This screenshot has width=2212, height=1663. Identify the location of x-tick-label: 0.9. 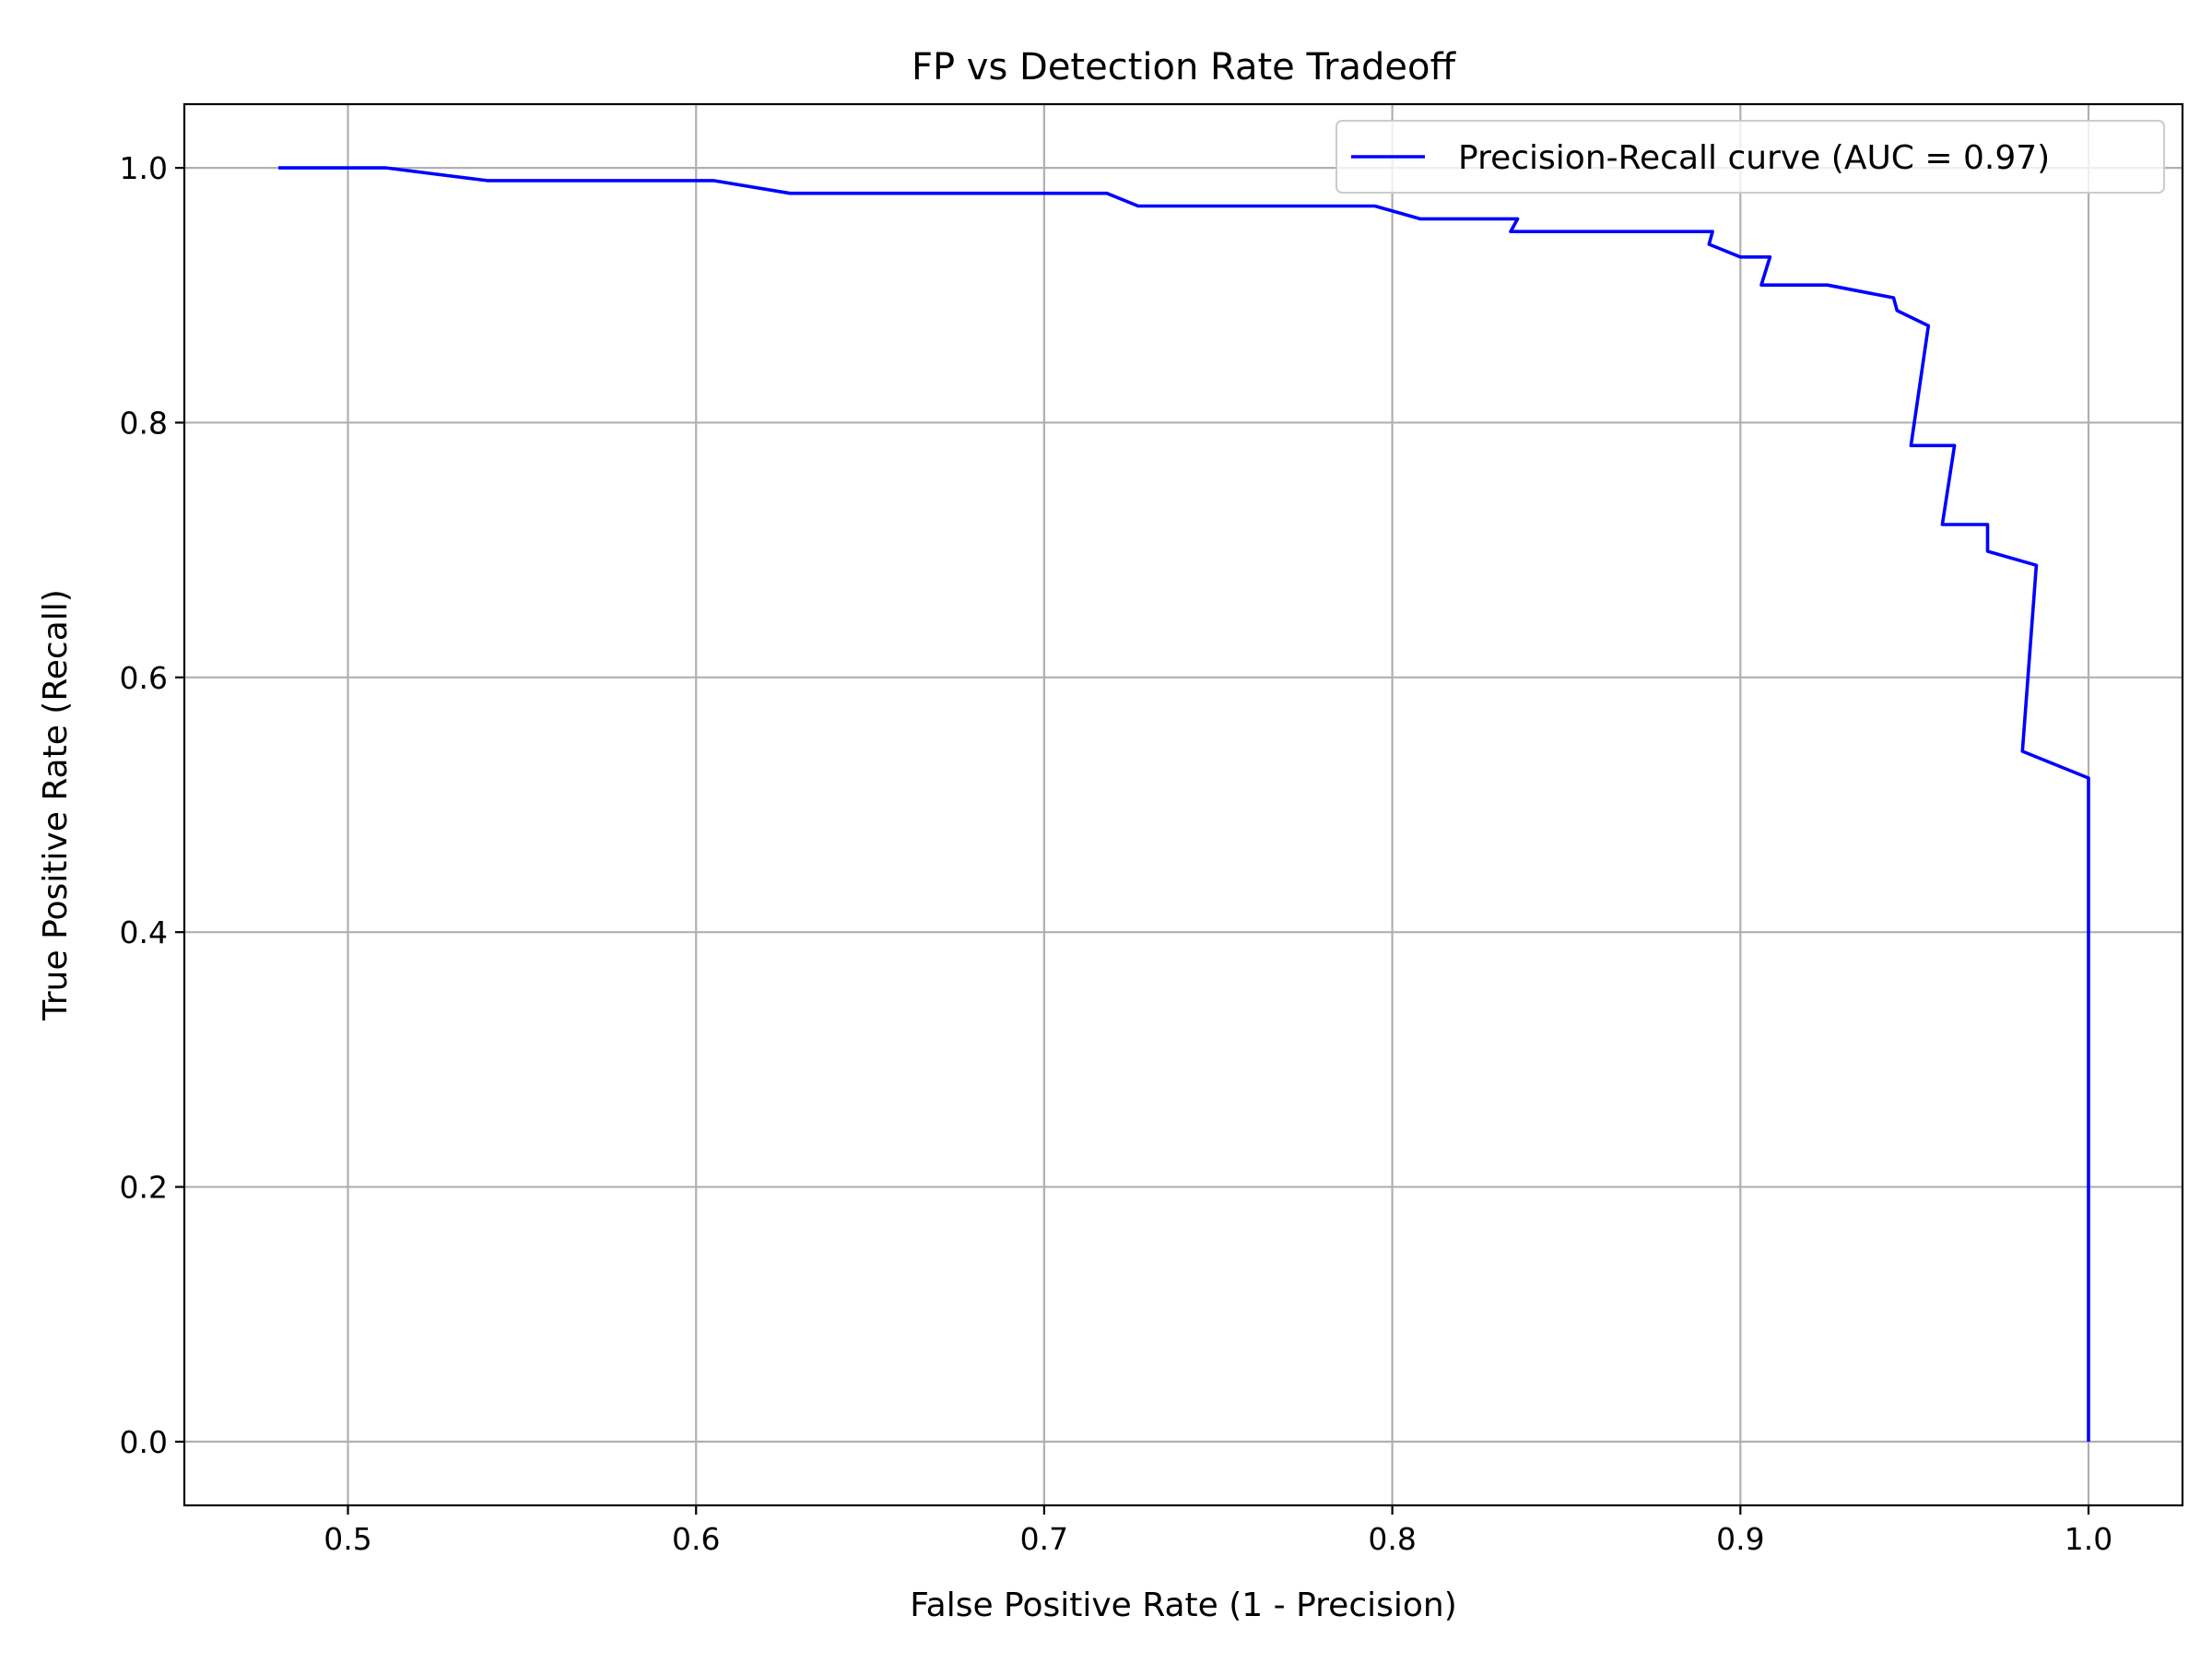
(1740, 1539).